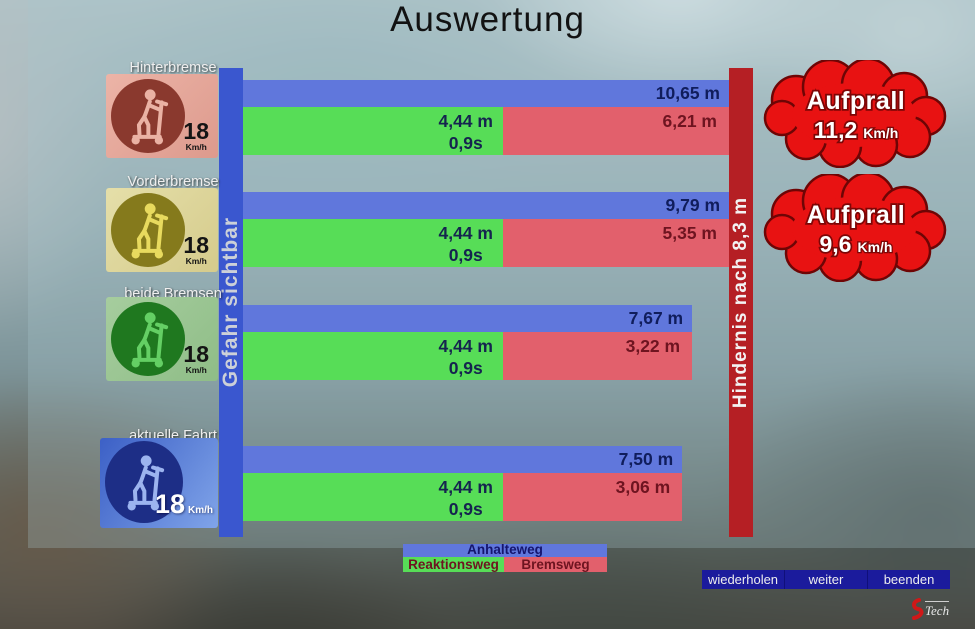  What do you see at coordinates (505, 550) in the screenshot?
I see `legend-anhalteweg: Anhalteweg` at bounding box center [505, 550].